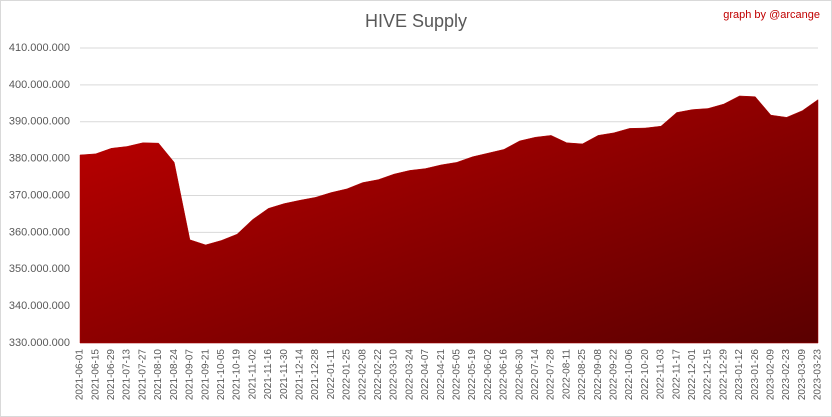  I want to click on x-tick-label: 2022-02-08, so click(362, 375).